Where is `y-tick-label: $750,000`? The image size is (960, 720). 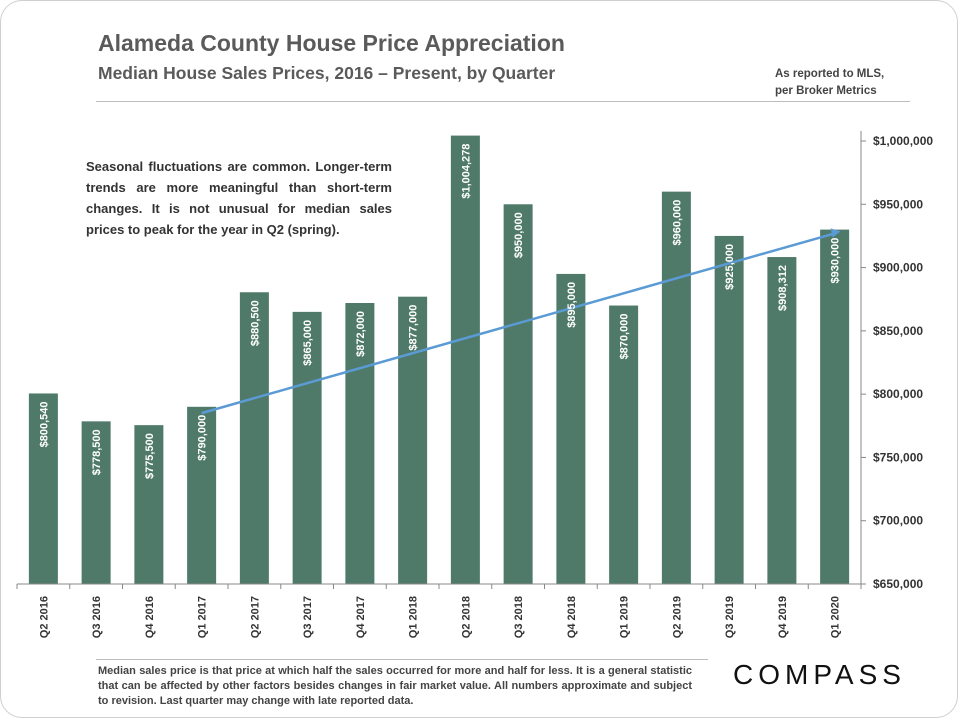 y-tick-label: $750,000 is located at coordinates (898, 457).